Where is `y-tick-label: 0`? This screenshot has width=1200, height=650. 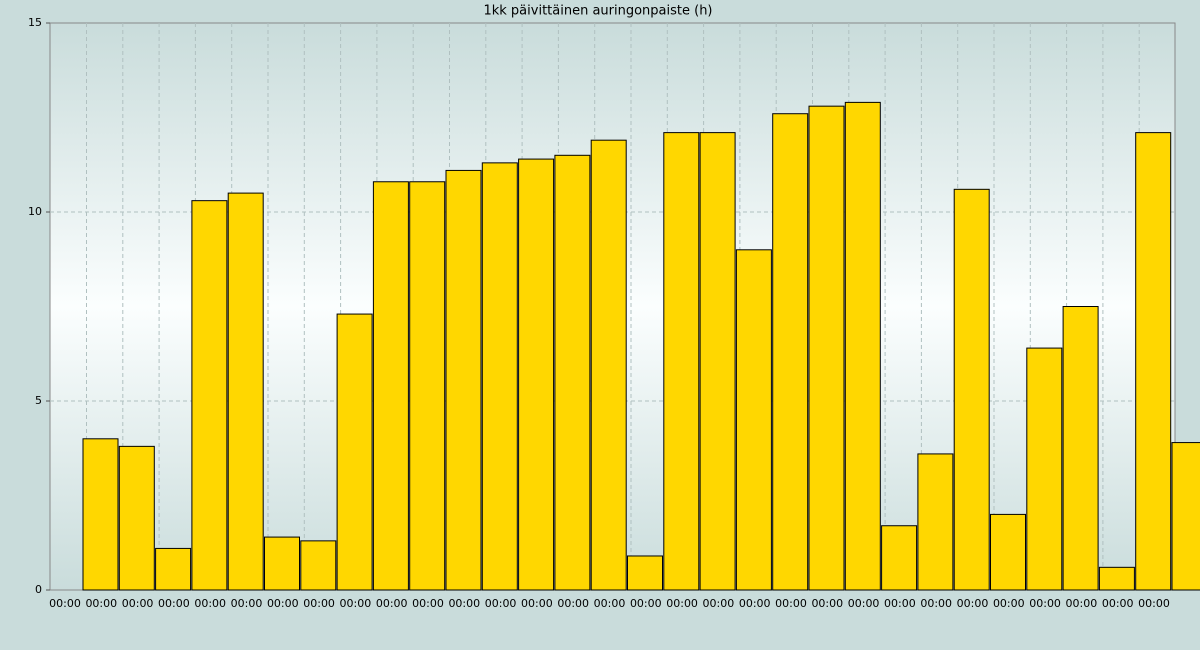 y-tick-label: 0 is located at coordinates (38, 589).